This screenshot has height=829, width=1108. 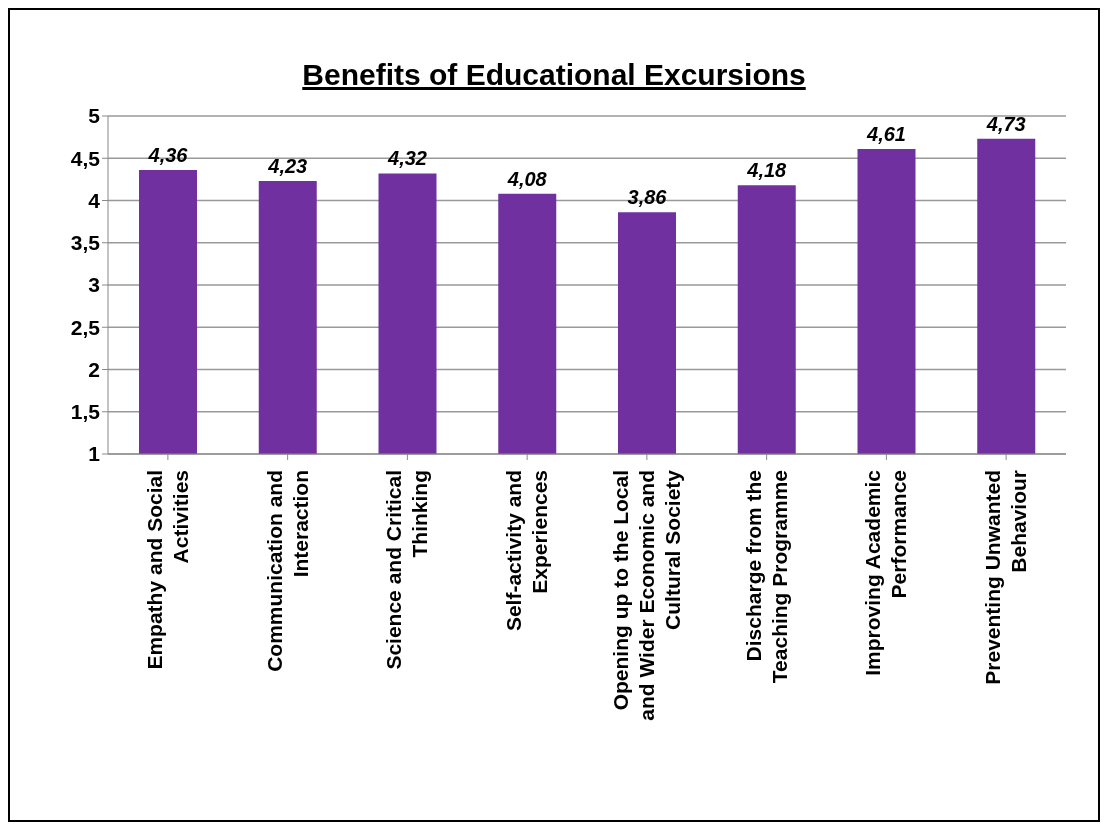 What do you see at coordinates (287, 571) in the screenshot?
I see `x-tick-label: Communication and Interaction` at bounding box center [287, 571].